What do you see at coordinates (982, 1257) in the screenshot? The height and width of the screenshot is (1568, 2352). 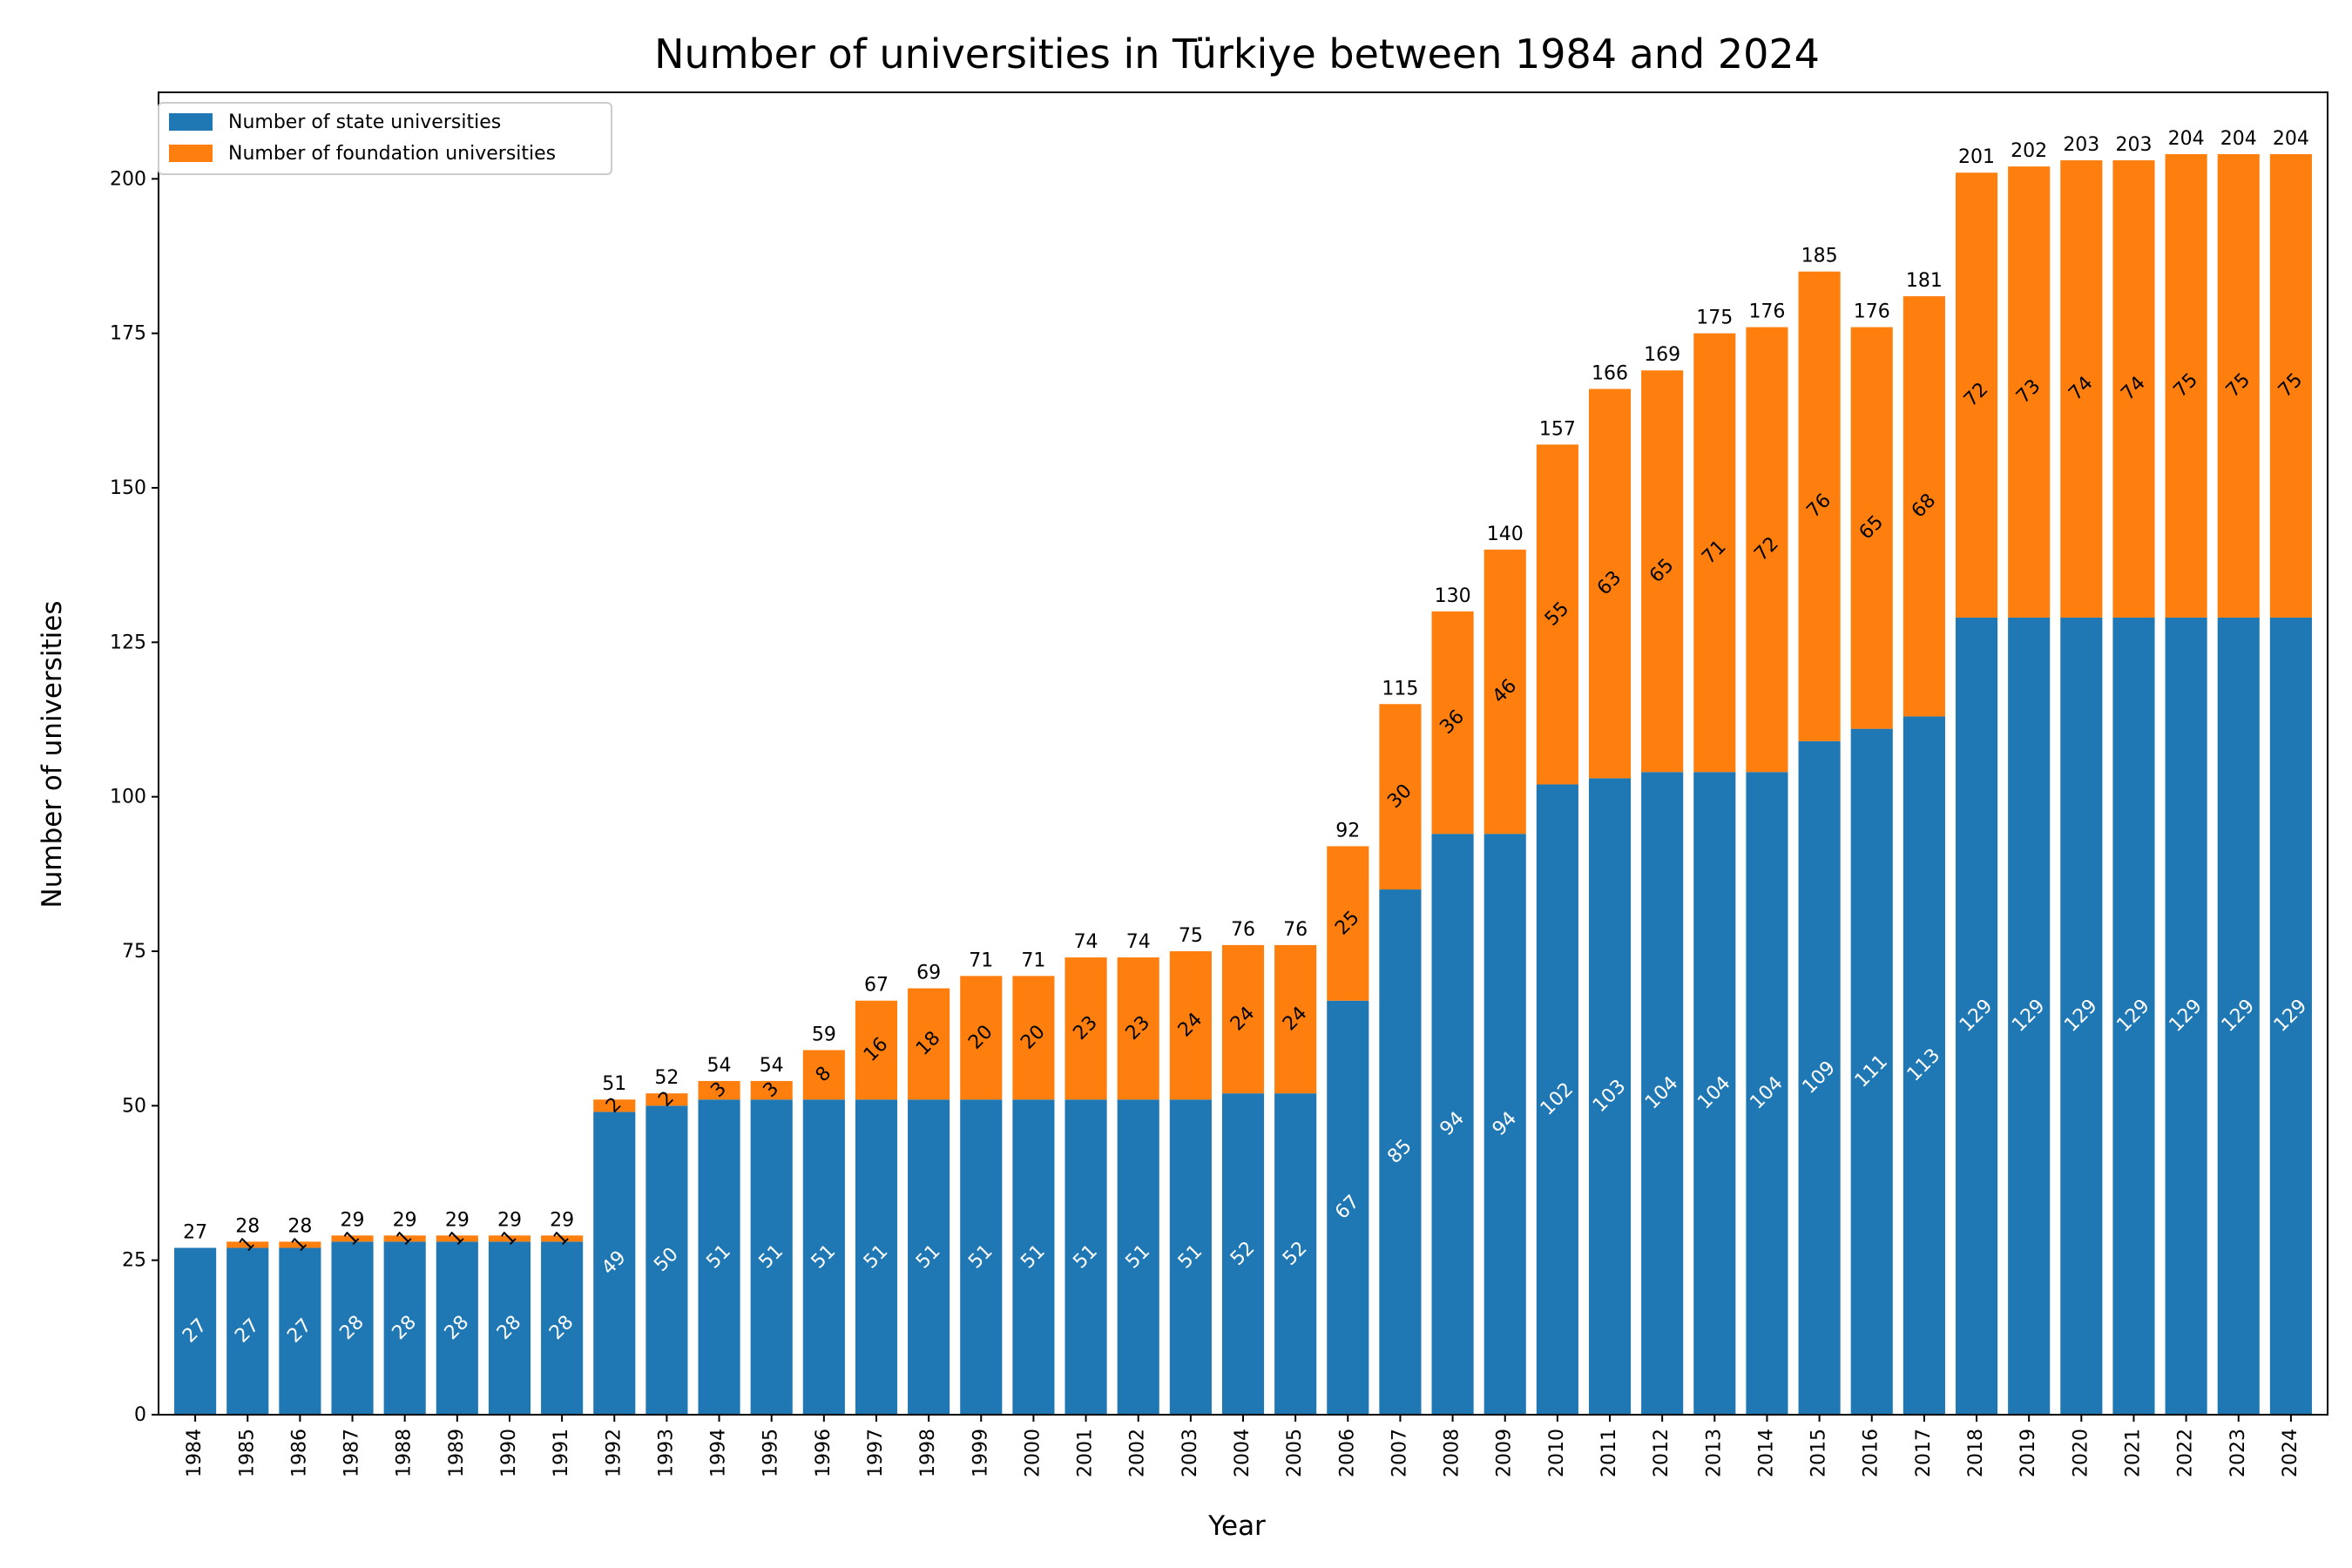 I see `state-bar-1999` at bounding box center [982, 1257].